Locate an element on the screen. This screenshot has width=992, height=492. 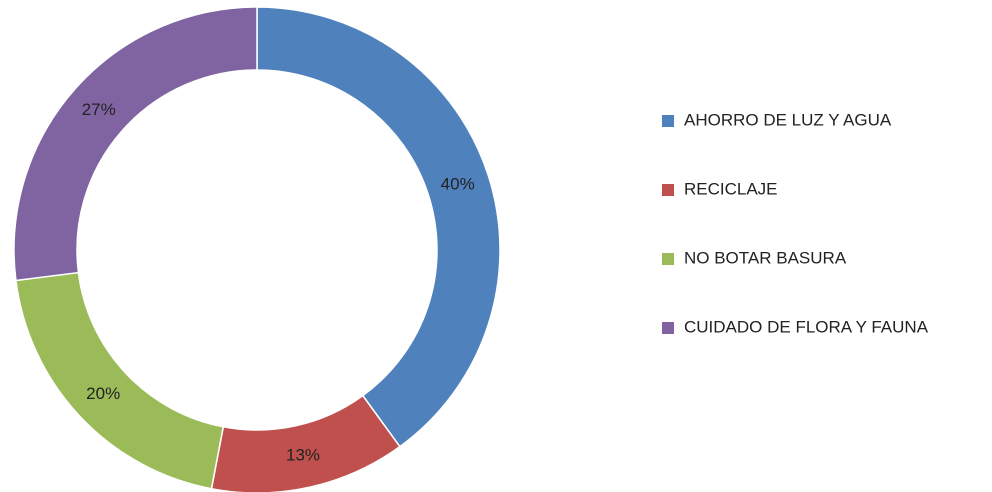
legend-label: RECICLAJE is located at coordinates (731, 188).